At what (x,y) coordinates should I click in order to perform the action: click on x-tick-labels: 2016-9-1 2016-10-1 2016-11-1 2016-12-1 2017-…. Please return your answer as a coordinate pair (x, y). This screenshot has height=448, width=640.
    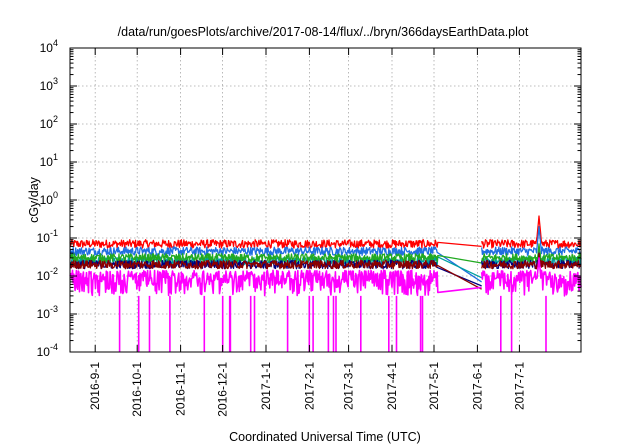
    Looking at the image, I should click on (307, 389).